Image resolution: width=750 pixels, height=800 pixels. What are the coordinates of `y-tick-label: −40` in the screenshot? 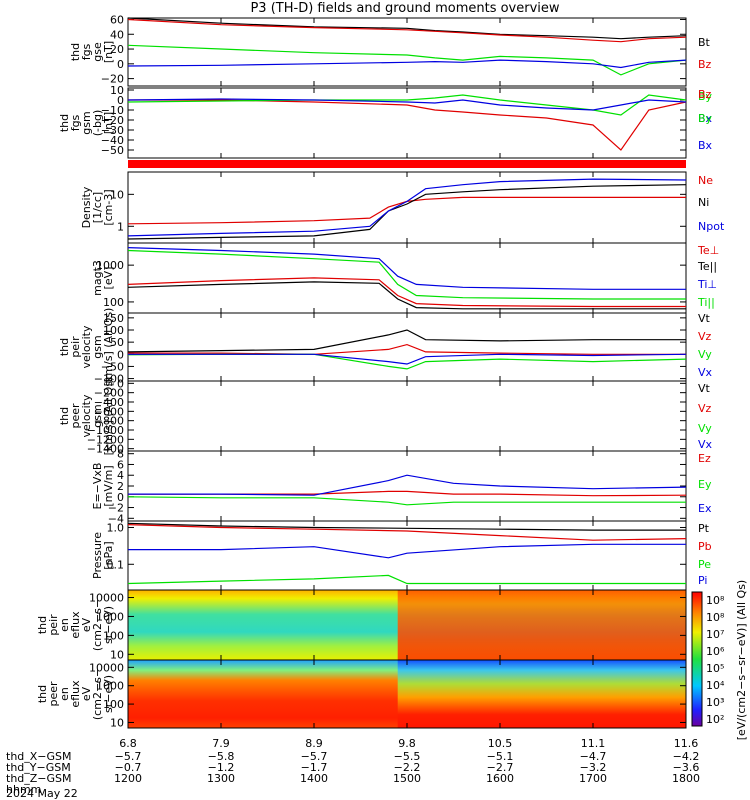 It's located at (112, 140).